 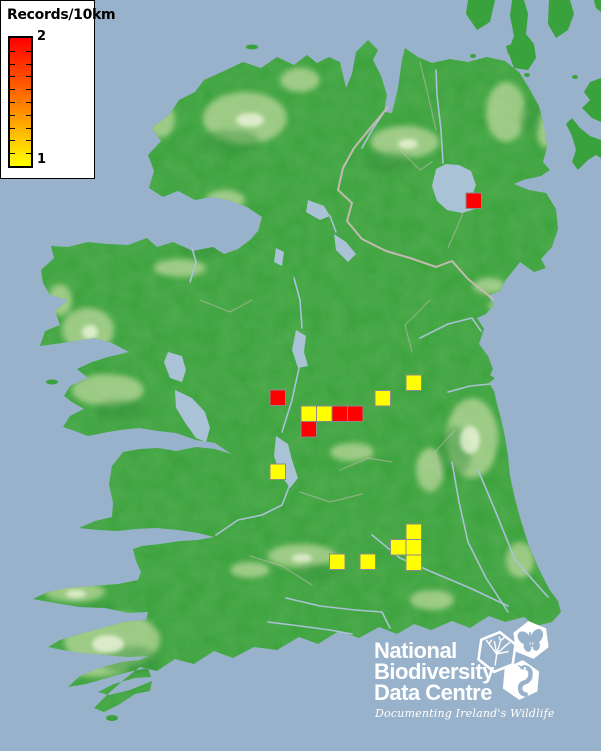 What do you see at coordinates (175, 367) in the screenshot?
I see `lough-mask` at bounding box center [175, 367].